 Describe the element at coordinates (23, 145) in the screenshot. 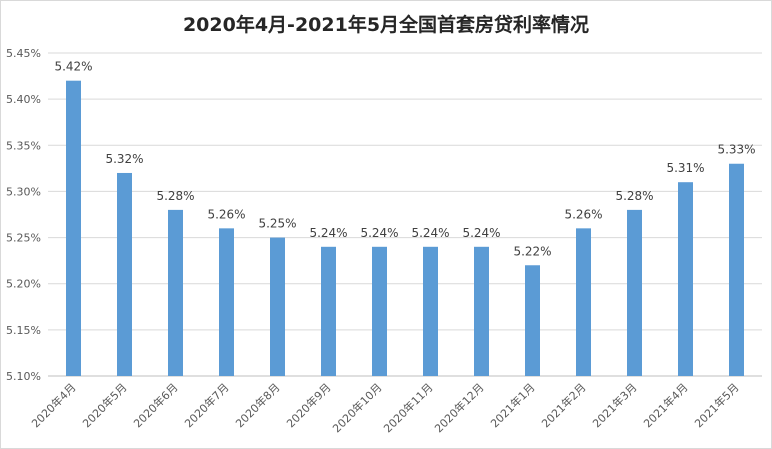

I see `y-tick-label: 5.35%` at that location.